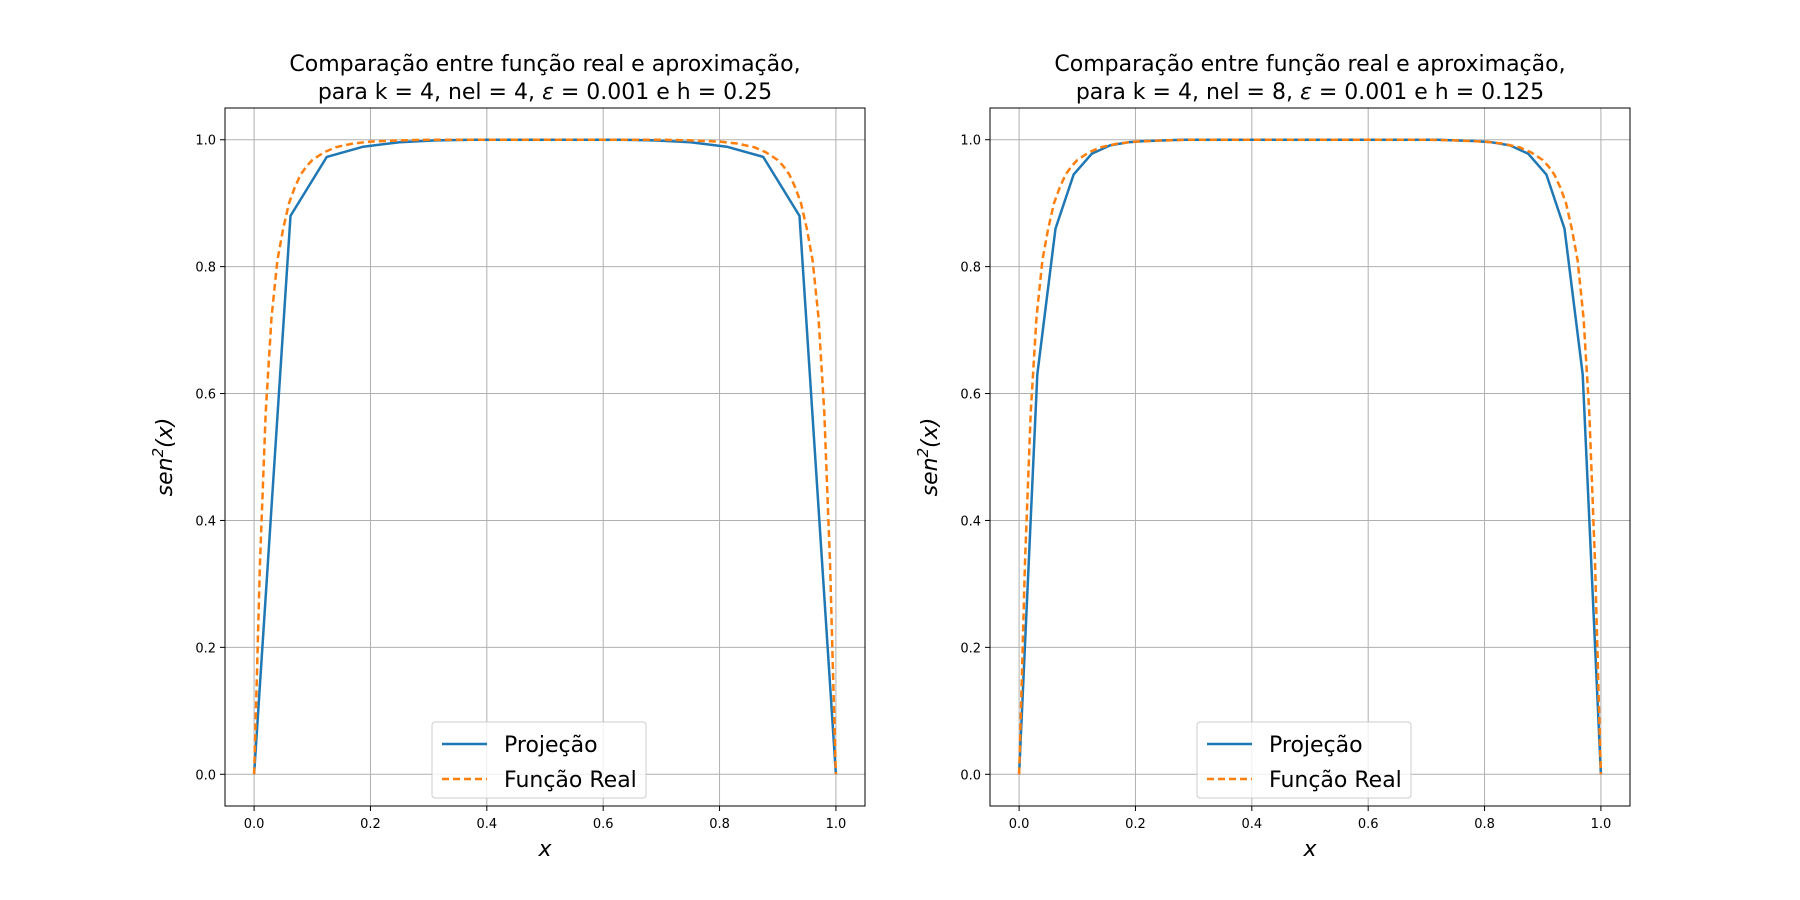  What do you see at coordinates (205, 141) in the screenshot?
I see `left-y-tick-label: 1.0` at bounding box center [205, 141].